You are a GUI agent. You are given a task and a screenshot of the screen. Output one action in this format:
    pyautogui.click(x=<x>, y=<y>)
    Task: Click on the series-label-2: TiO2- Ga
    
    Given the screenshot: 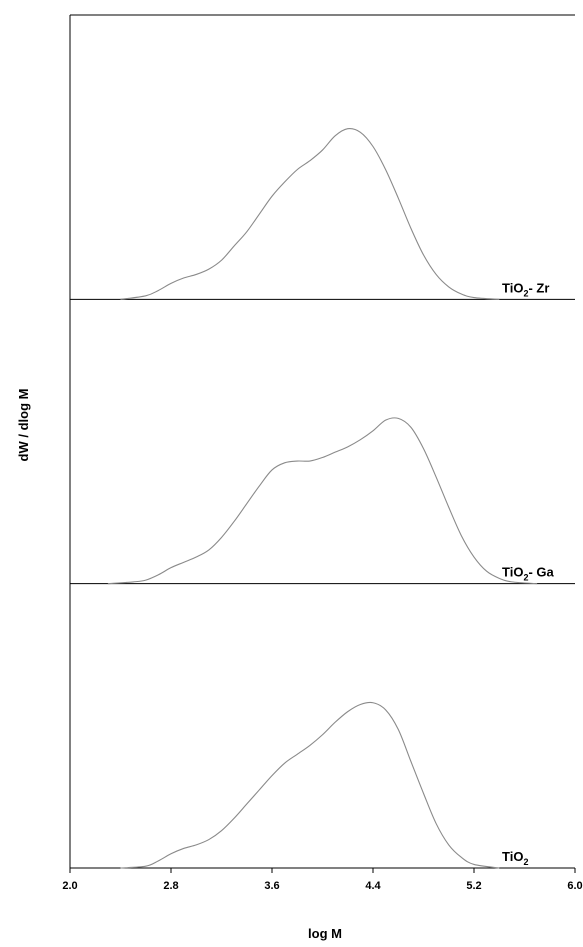 What is the action you would take?
    pyautogui.click(x=528, y=574)
    